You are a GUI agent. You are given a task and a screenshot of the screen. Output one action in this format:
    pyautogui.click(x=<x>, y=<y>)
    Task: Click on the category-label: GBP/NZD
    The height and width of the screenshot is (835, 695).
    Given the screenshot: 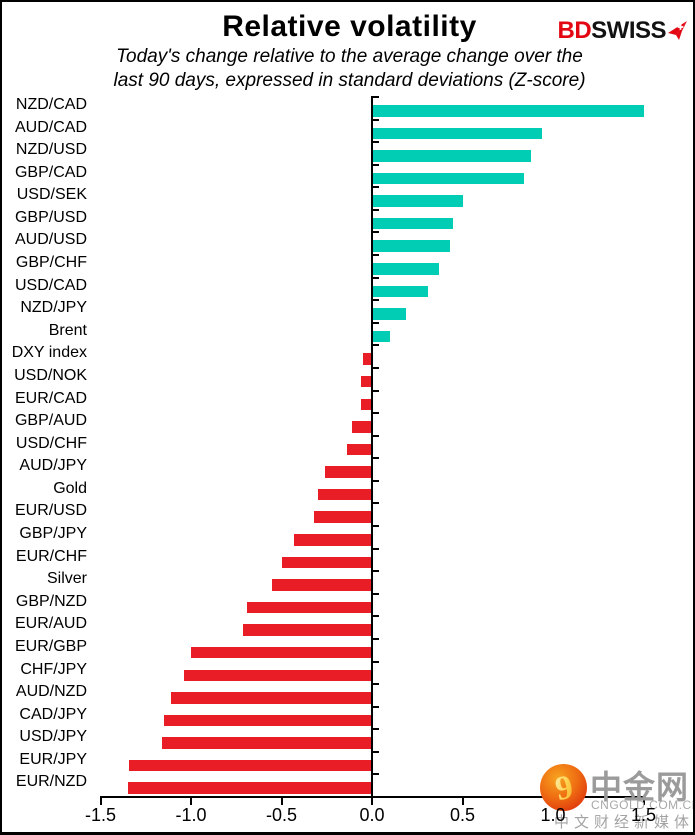 What is the action you would take?
    pyautogui.click(x=51, y=601)
    